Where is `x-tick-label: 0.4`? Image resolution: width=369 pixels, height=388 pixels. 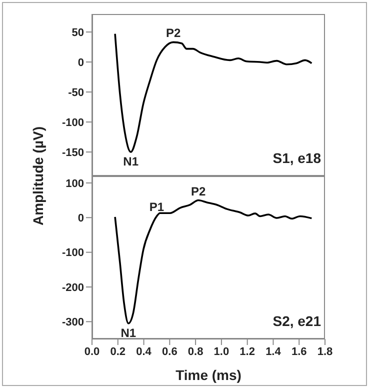
x-tick-label: 0.4 is located at coordinates (144, 352).